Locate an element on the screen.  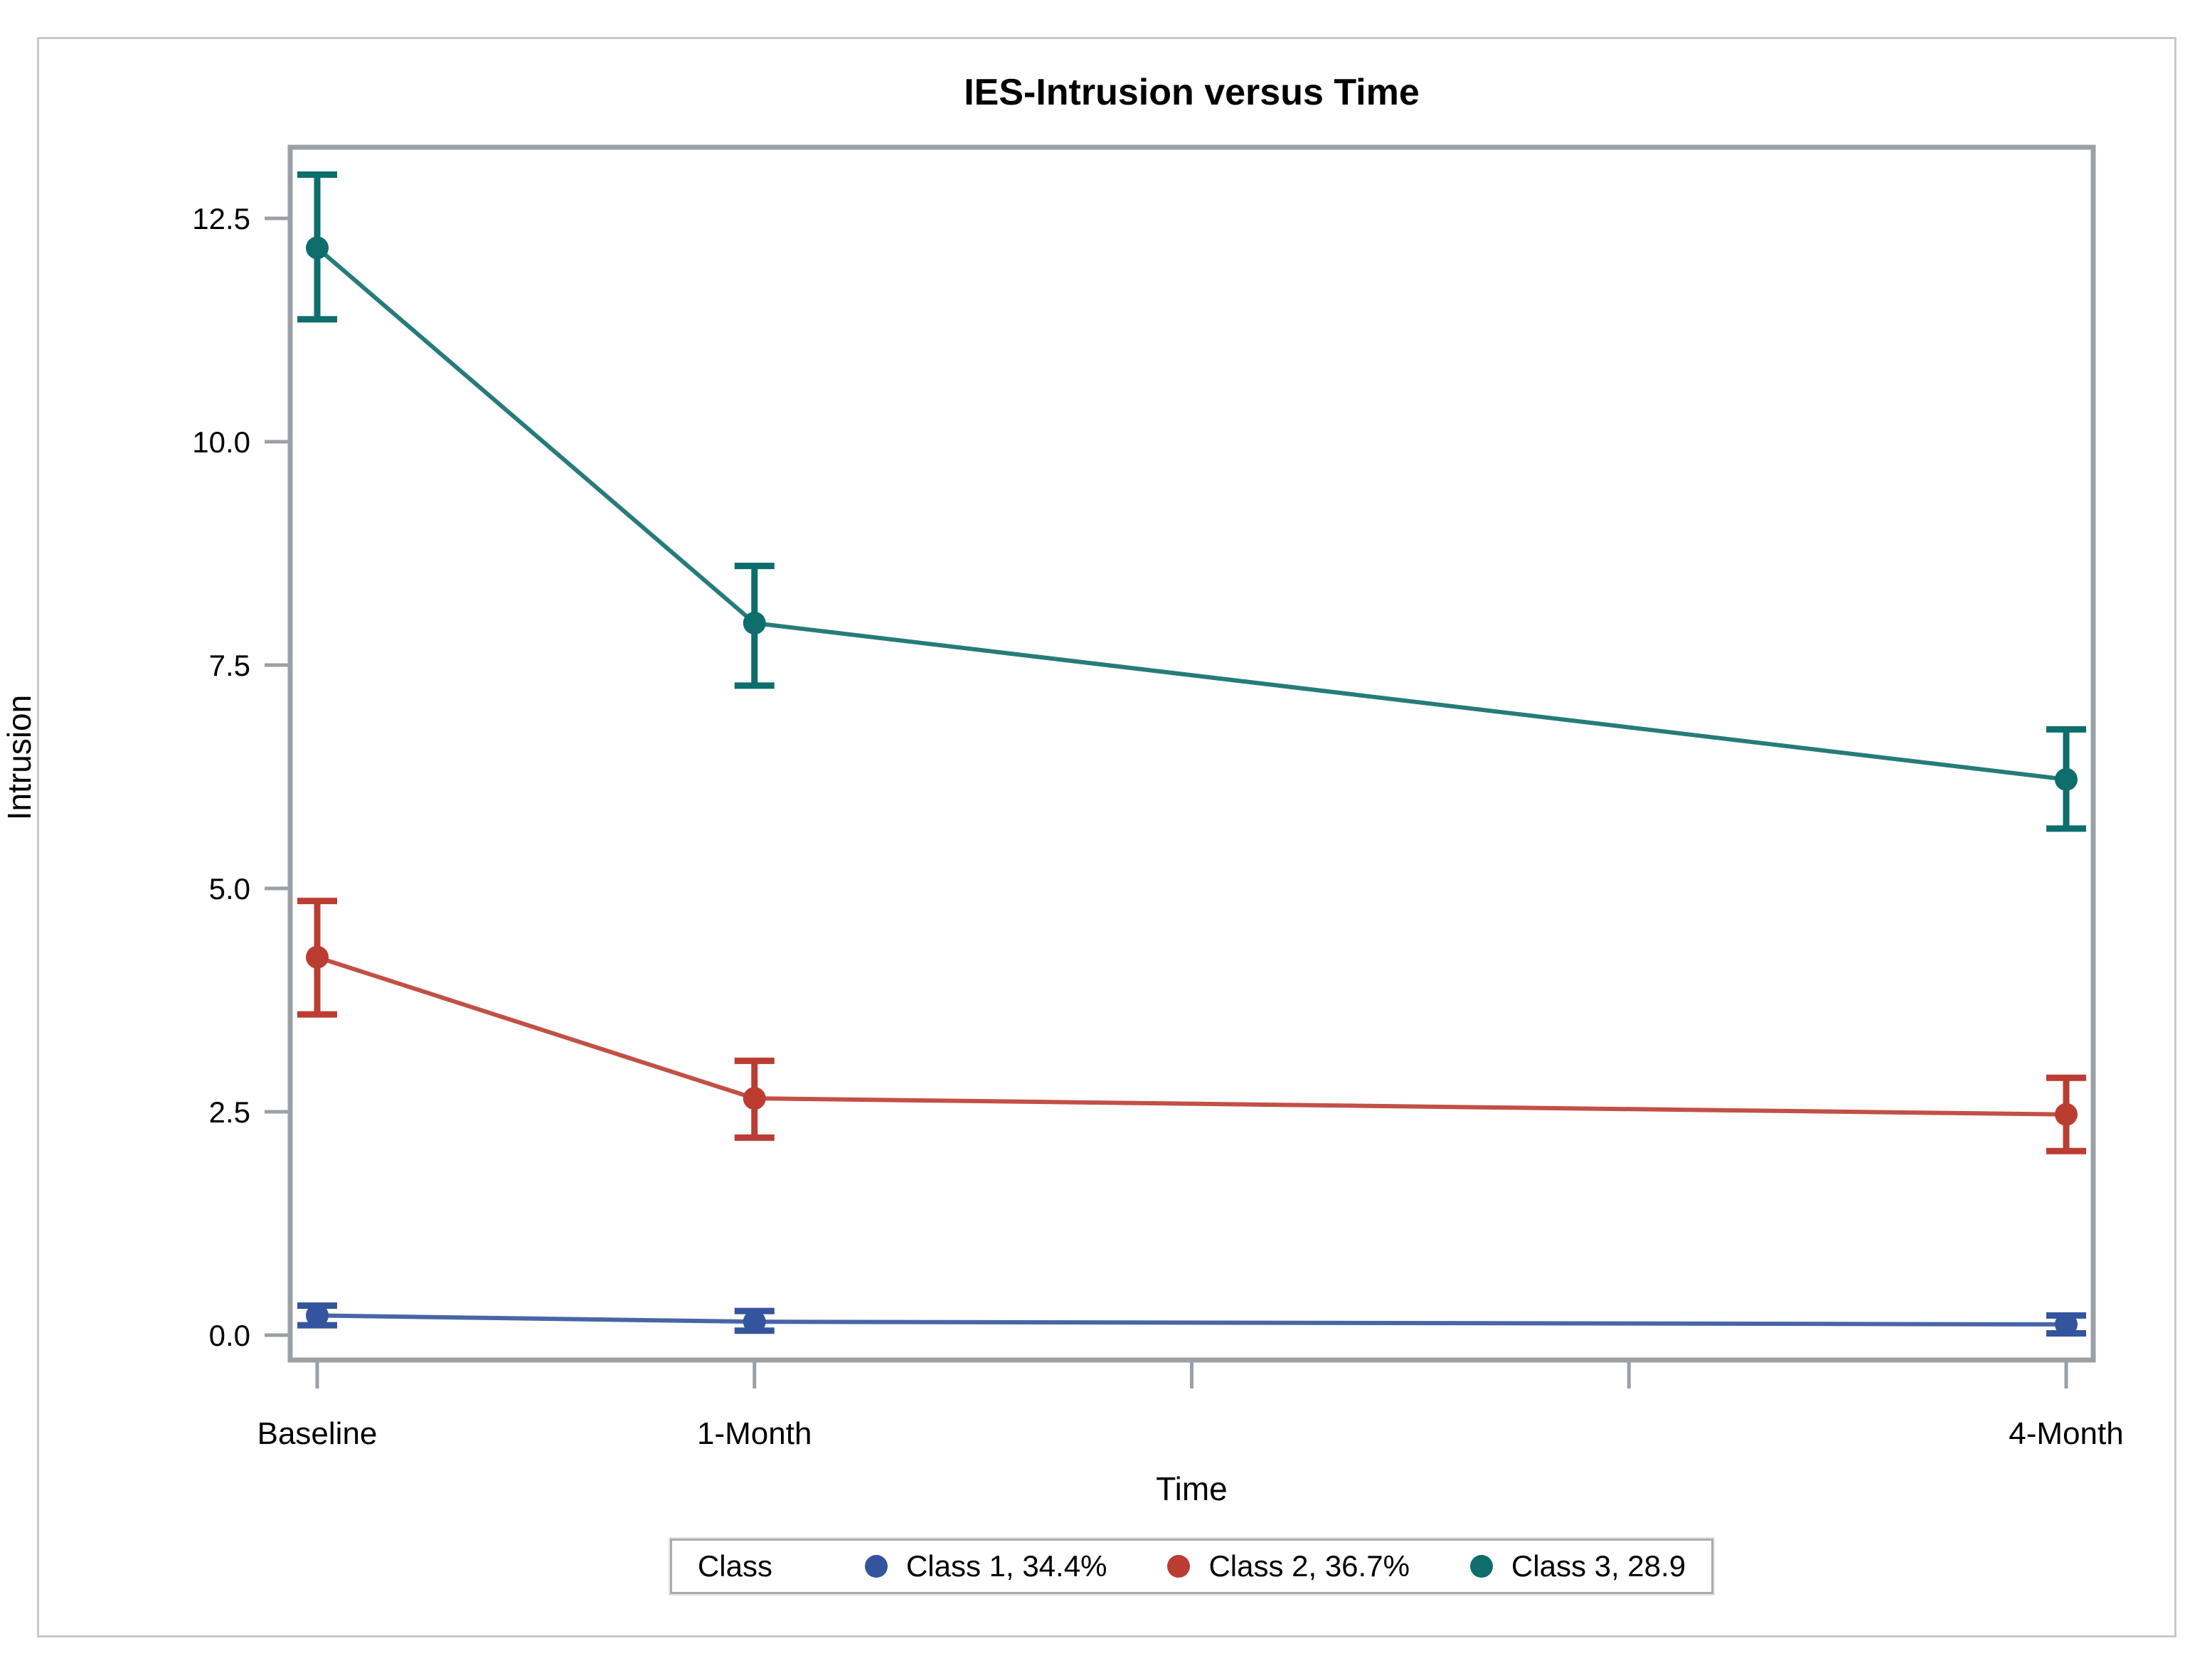
x-tick-label: 4-Month is located at coordinates (2066, 1433).